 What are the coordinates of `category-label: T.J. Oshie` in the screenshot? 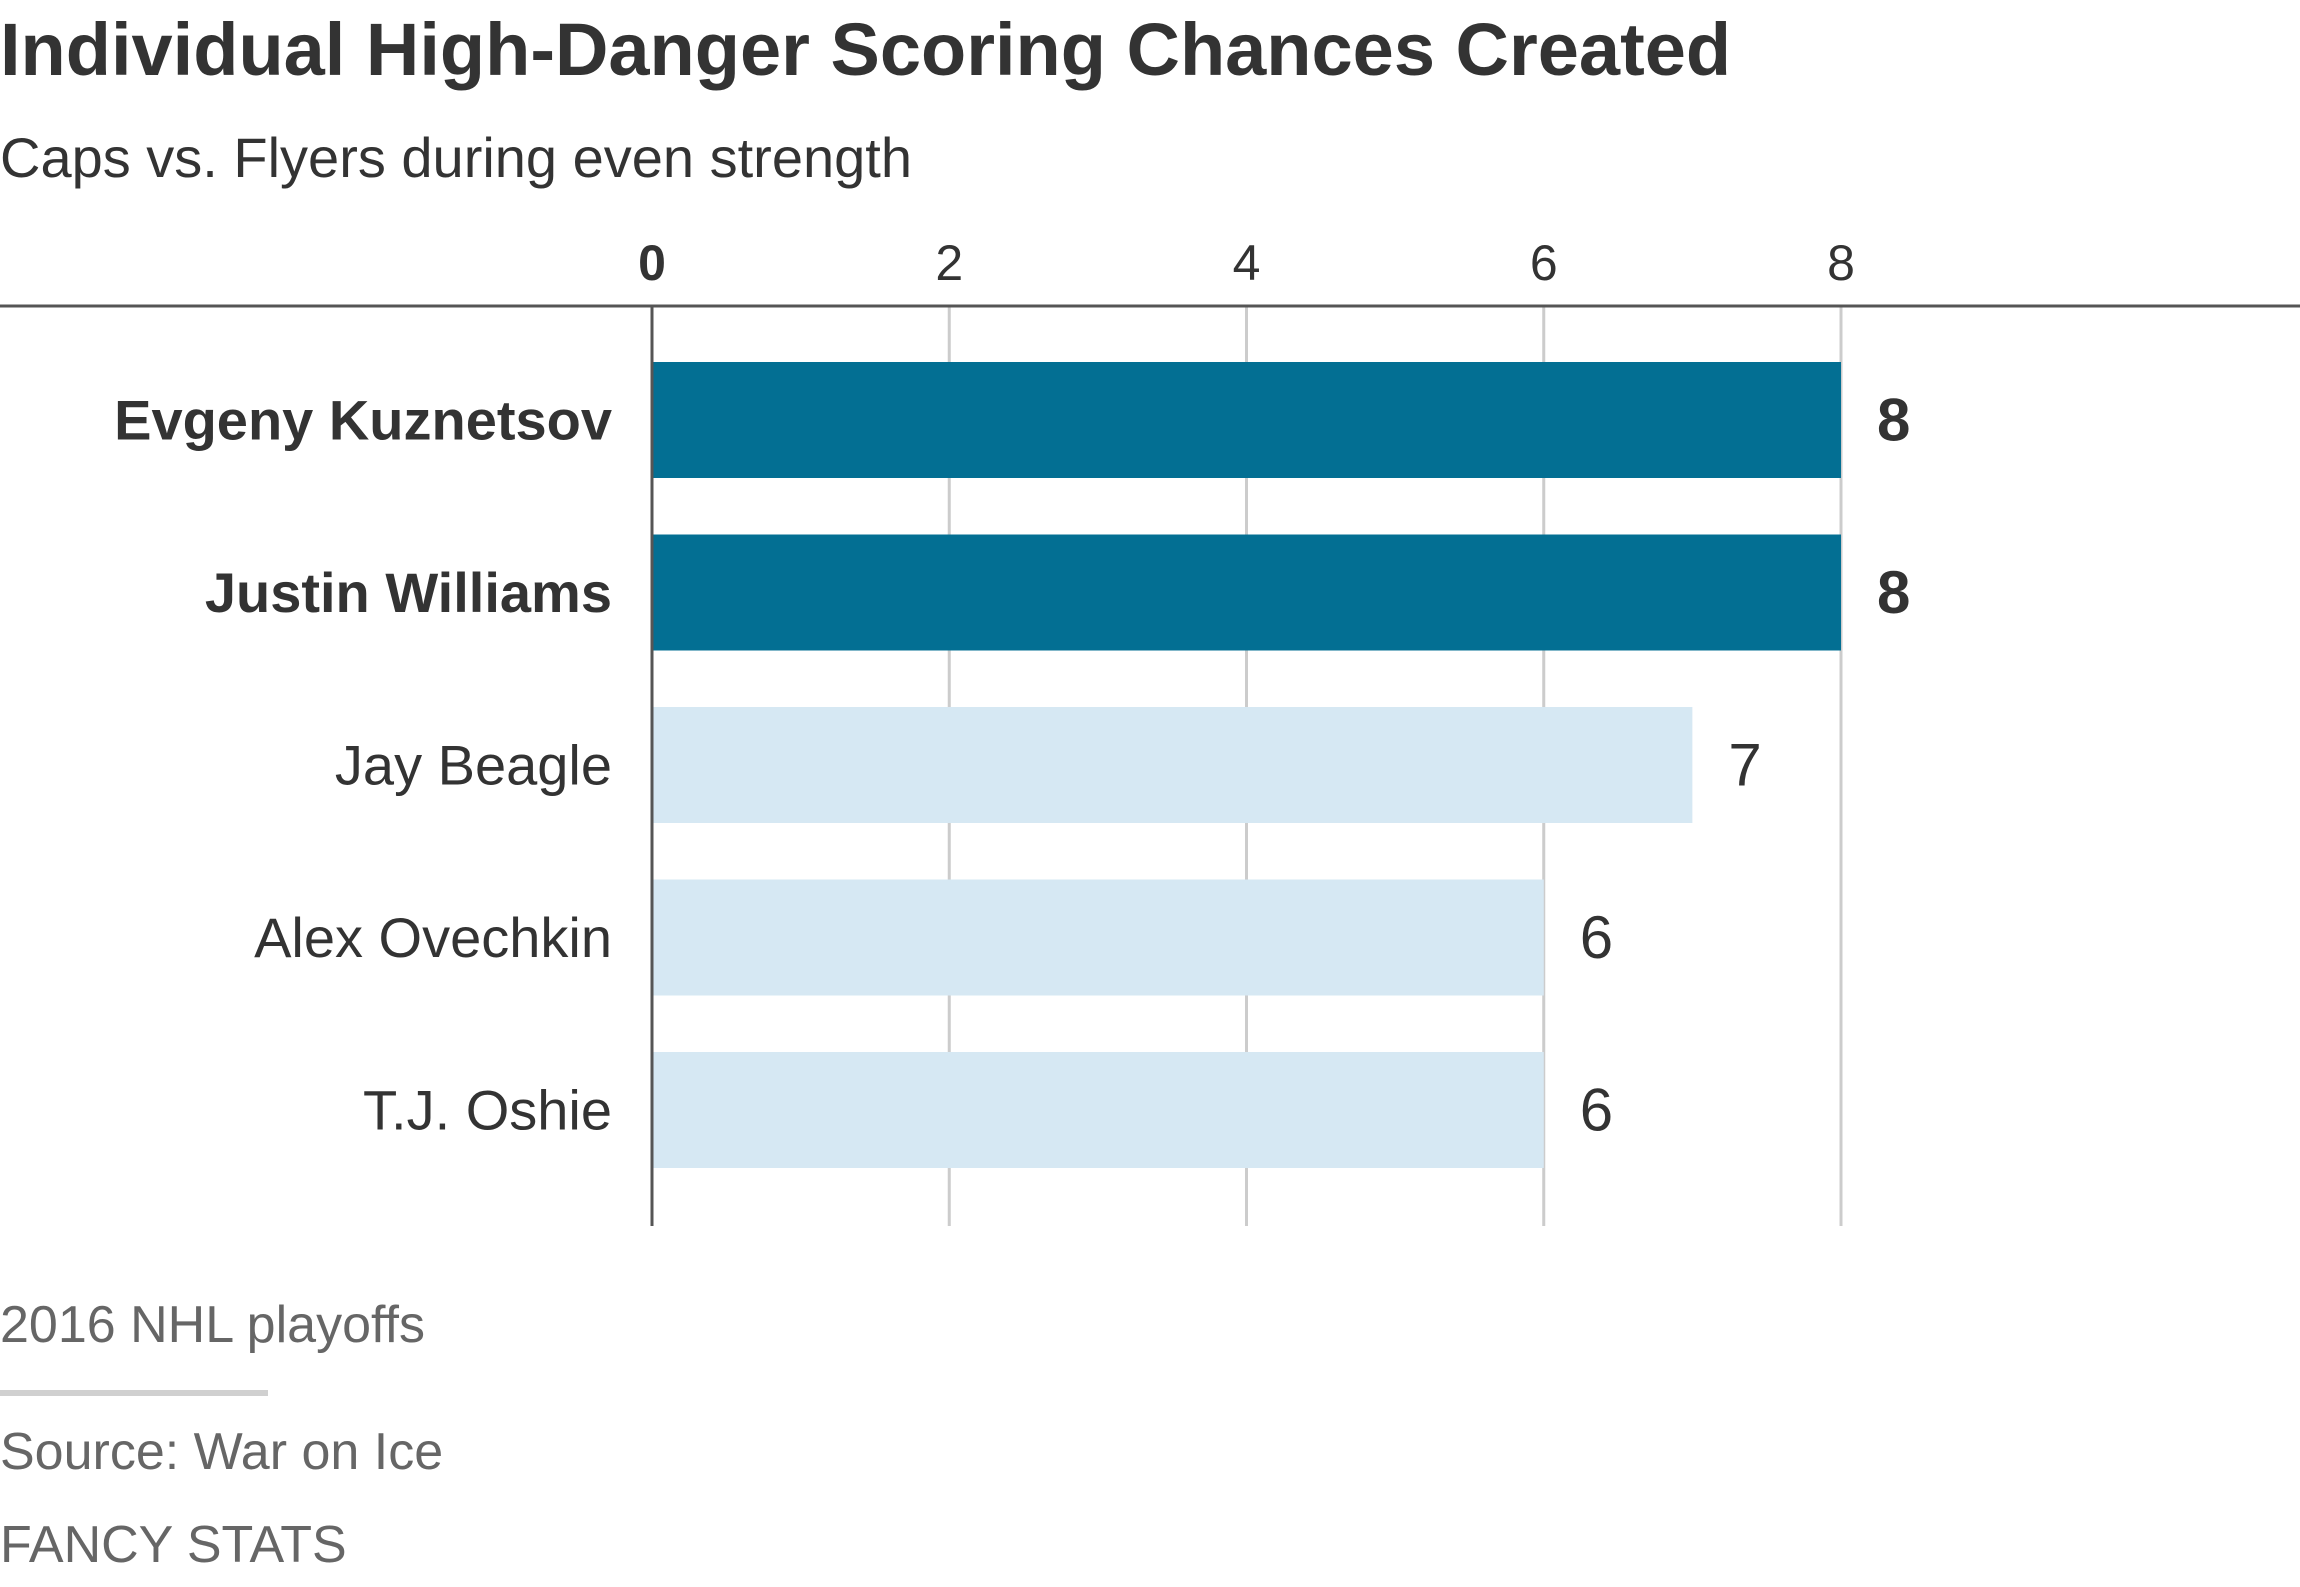 It's located at (487, 1110).